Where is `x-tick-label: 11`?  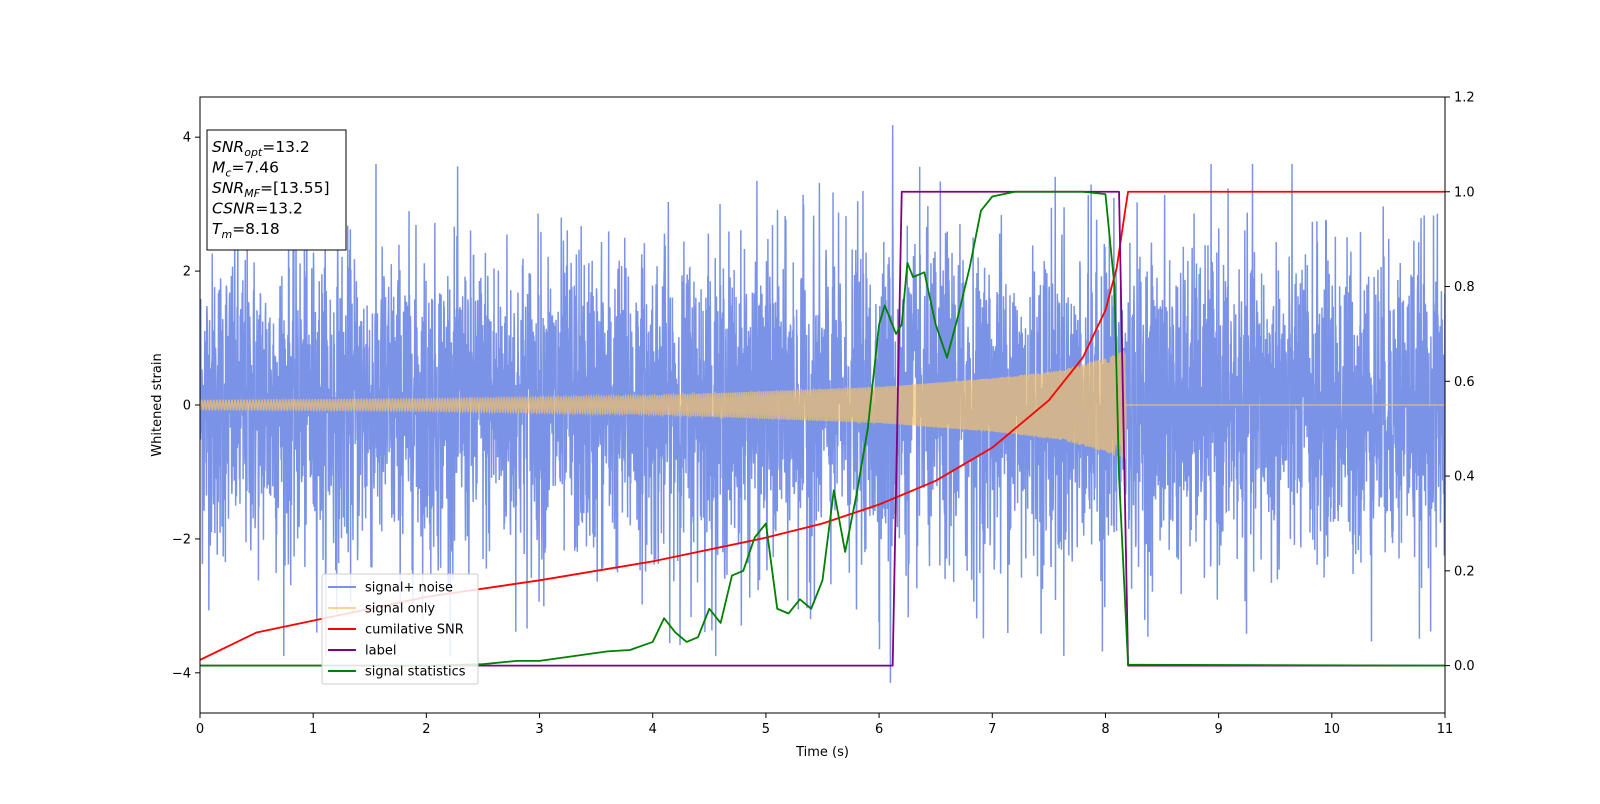
x-tick-label: 11 is located at coordinates (1445, 729).